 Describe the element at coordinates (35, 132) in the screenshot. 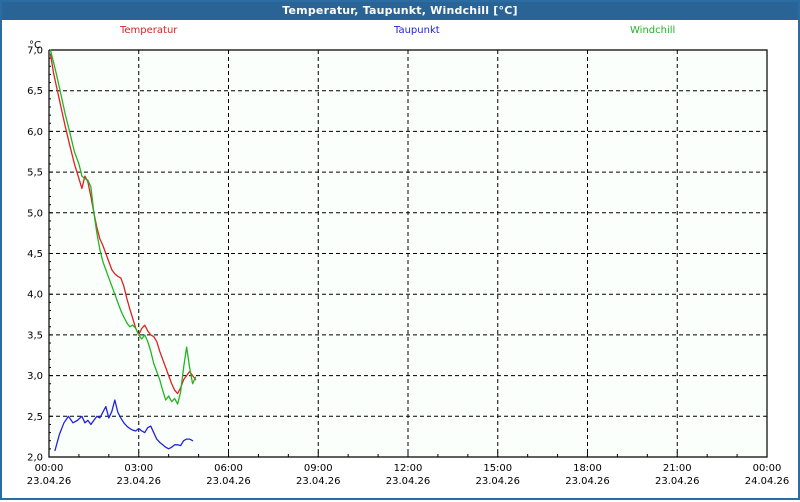

I see `y-tick-label: 6,0` at that location.